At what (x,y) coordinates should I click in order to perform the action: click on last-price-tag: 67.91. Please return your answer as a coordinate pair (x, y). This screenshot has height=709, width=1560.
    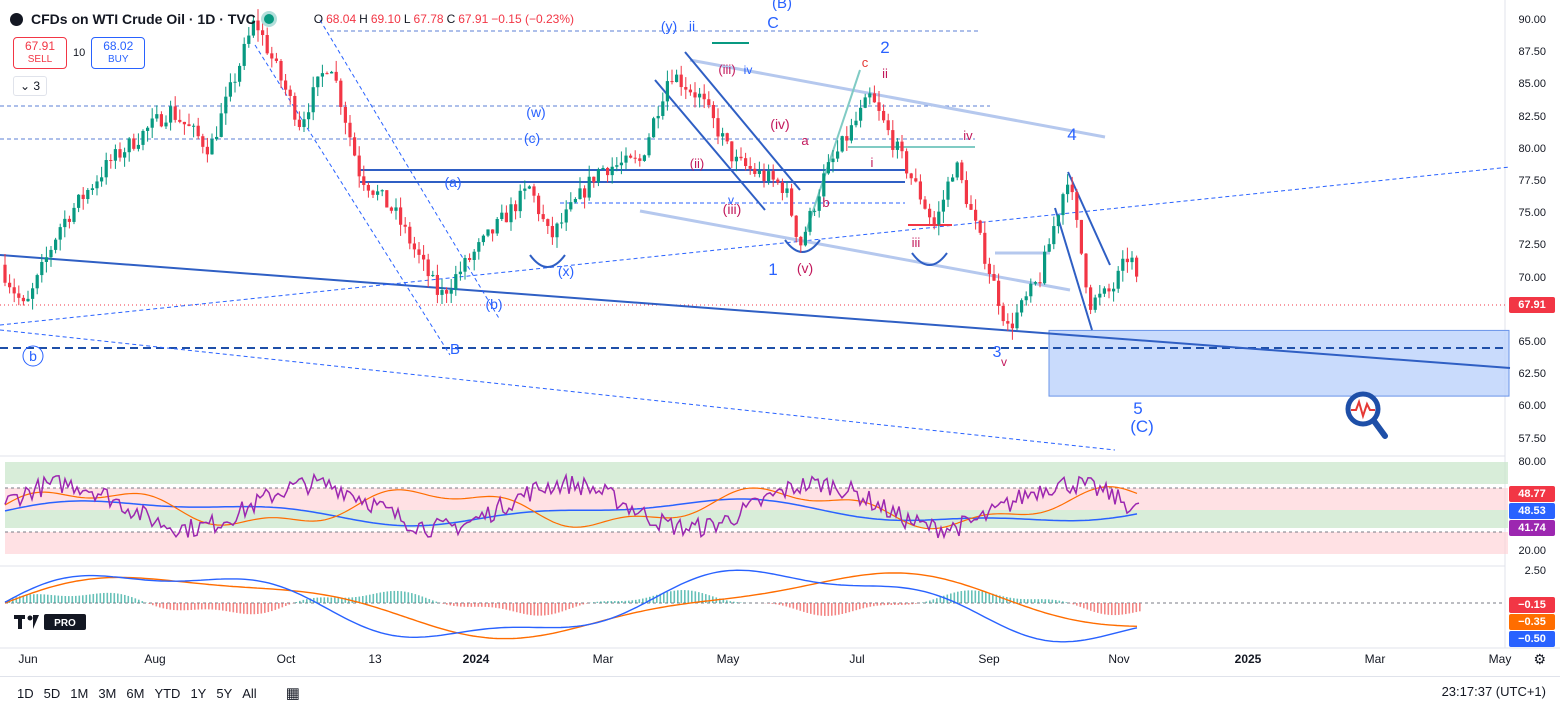
    Looking at the image, I should click on (1532, 305).